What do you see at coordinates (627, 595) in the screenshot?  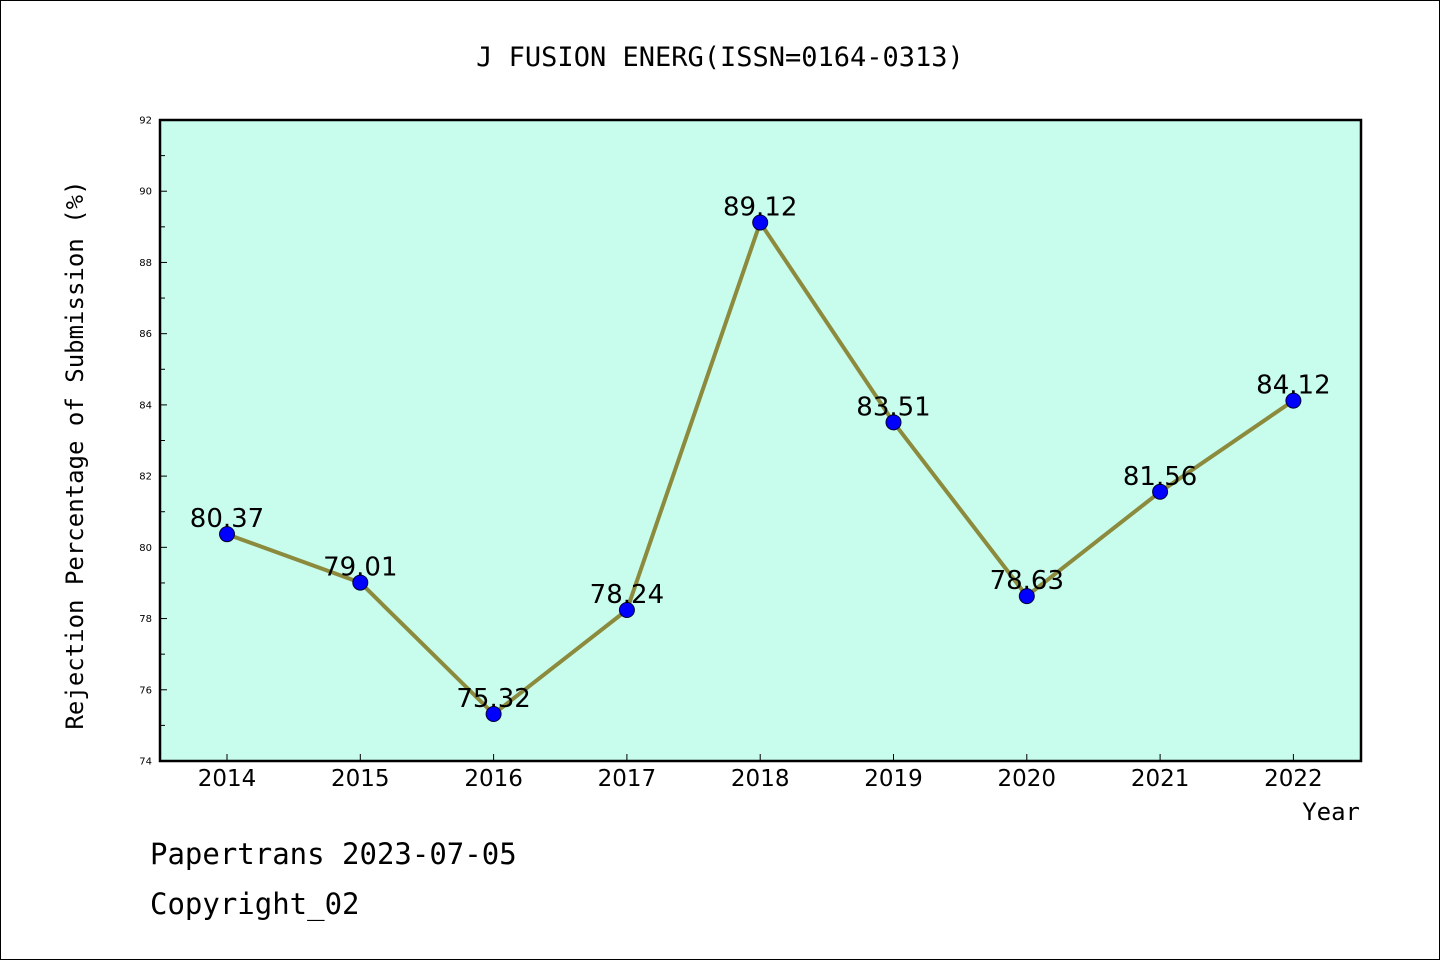 I see `data-label: 78.24` at bounding box center [627, 595].